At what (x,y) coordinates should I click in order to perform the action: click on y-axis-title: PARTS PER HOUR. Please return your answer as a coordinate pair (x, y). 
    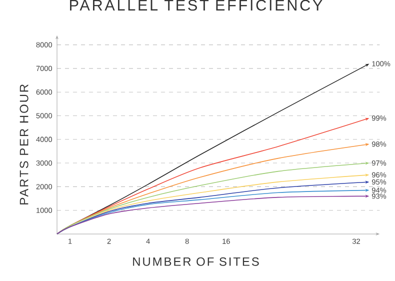
    Looking at the image, I should click on (24, 144).